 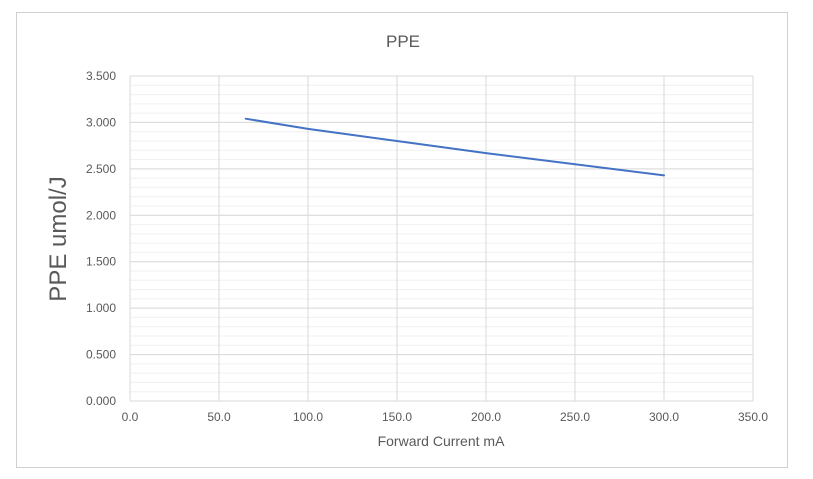 What do you see at coordinates (101, 122) in the screenshot?
I see `y-tick-label: 3.000` at bounding box center [101, 122].